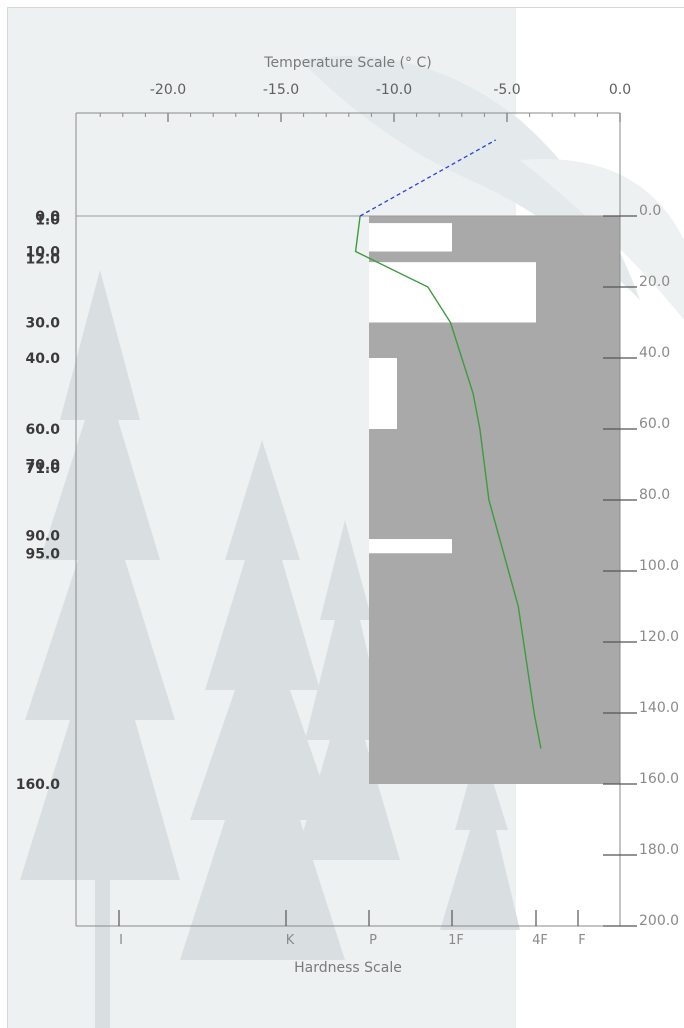 The image size is (684, 1028). Describe the element at coordinates (650, 211) in the screenshot. I see `depth-tick-label-0: 0.0` at that location.